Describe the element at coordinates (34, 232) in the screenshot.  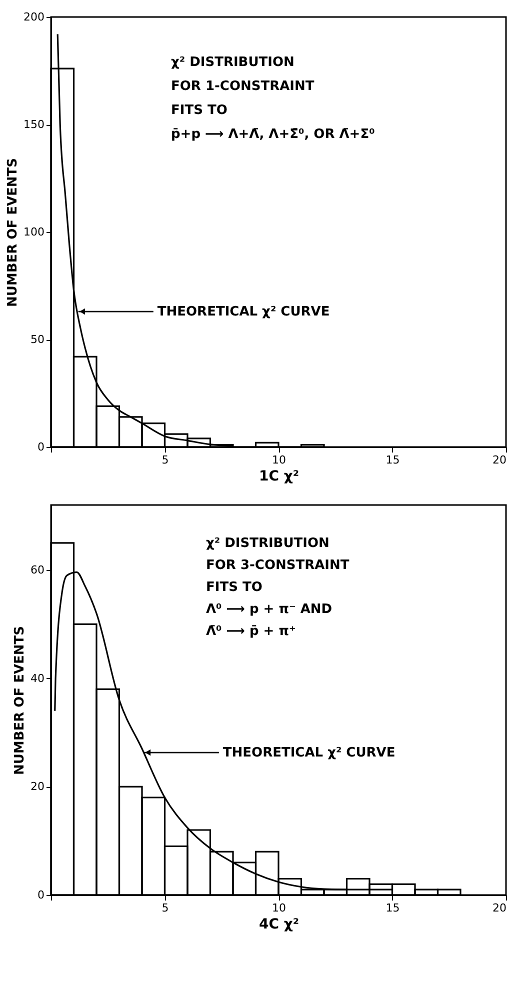
I see `y-tick-label: 100` at that location.